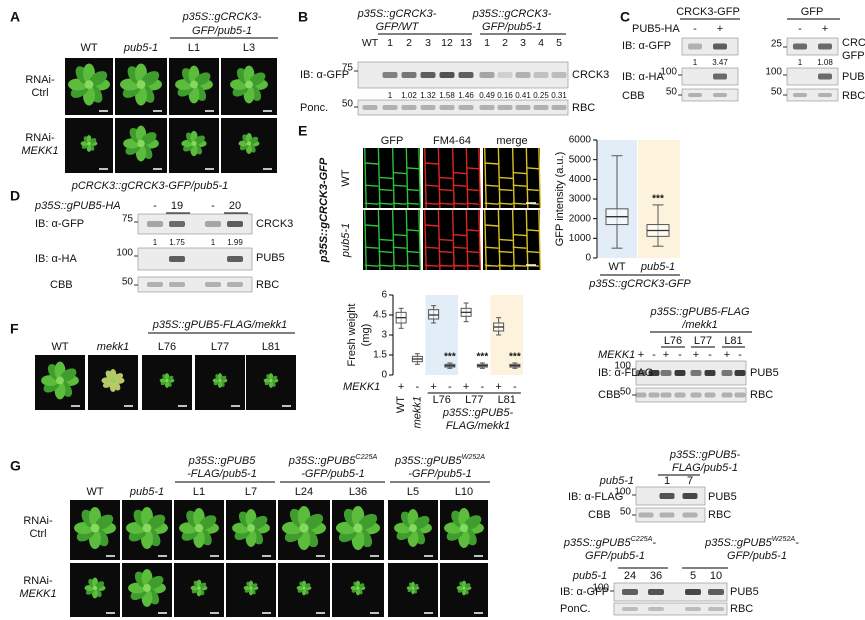  Describe the element at coordinates (559, 95) in the screenshot. I see `quantification: 0.31` at that location.